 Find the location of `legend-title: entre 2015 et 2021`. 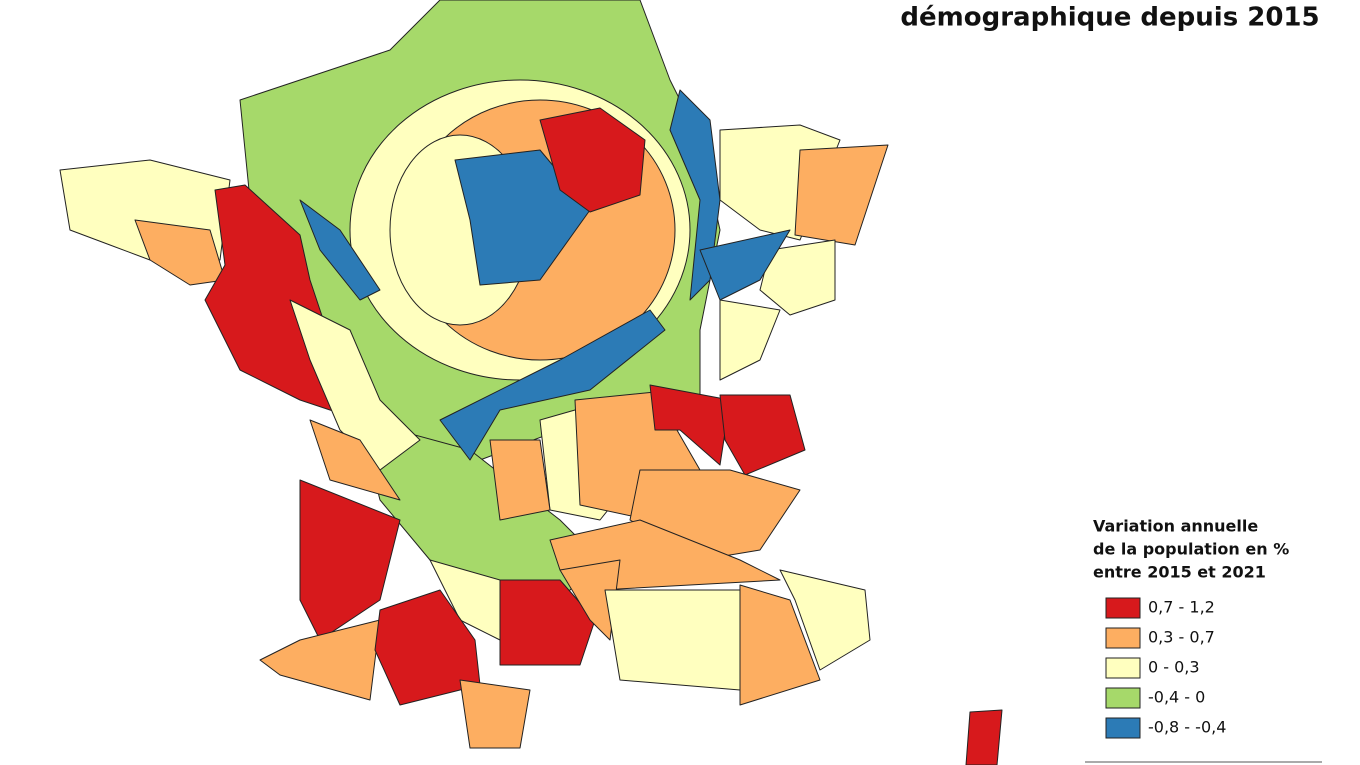

legend-title: entre 2015 et 2021 is located at coordinates (1179, 572).